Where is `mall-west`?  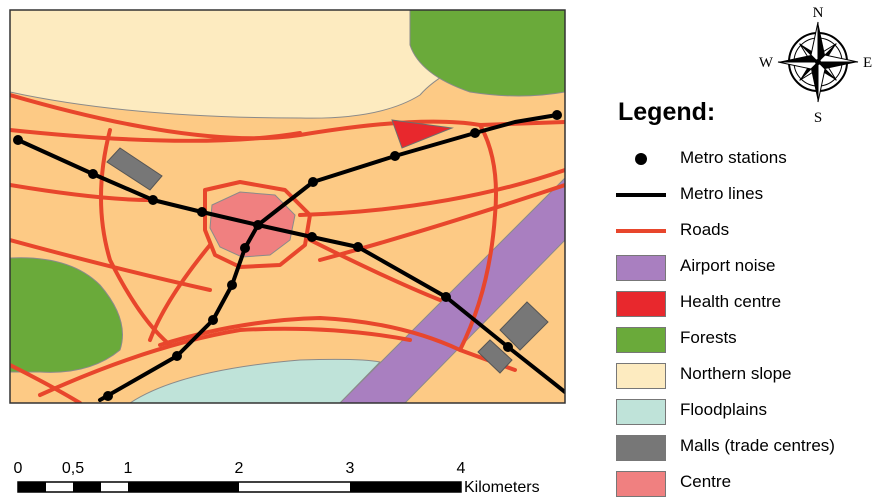 mall-west is located at coordinates (134, 169).